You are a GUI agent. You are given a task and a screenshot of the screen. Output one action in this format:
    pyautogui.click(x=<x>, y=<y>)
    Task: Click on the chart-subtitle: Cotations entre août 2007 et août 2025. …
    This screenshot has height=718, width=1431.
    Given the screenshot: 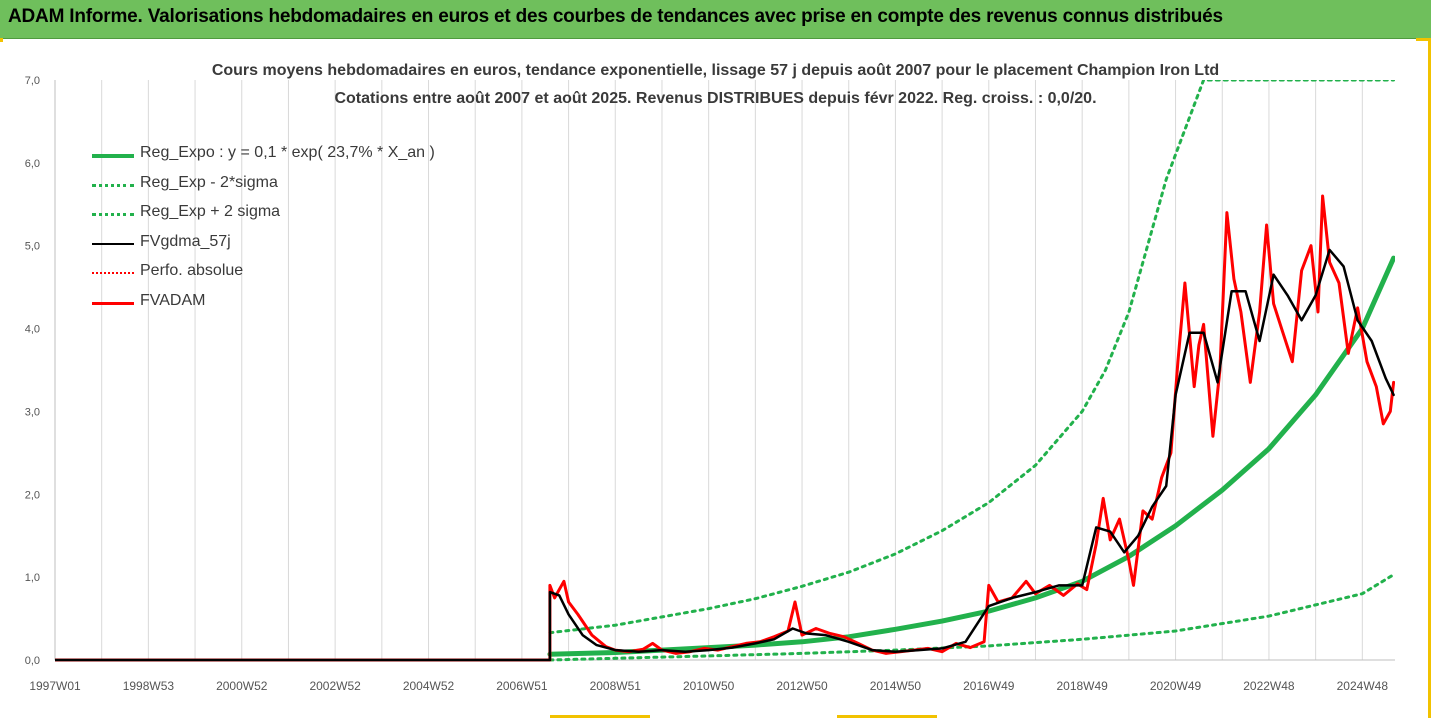 What is the action you would take?
    pyautogui.click(x=715, y=98)
    